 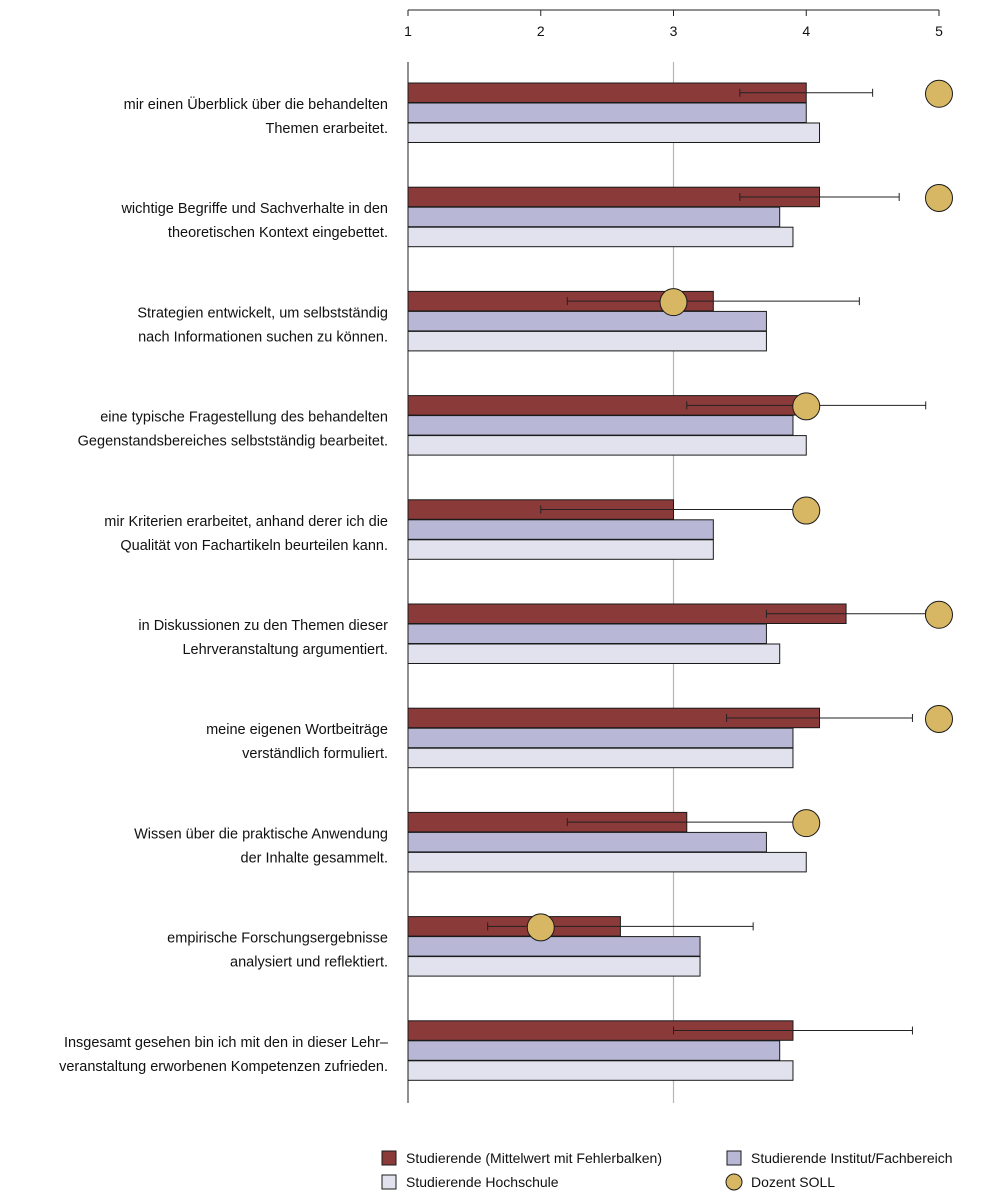 What do you see at coordinates (297, 730) in the screenshot?
I see `category-label: meine eigenen Wortbeiträge` at bounding box center [297, 730].